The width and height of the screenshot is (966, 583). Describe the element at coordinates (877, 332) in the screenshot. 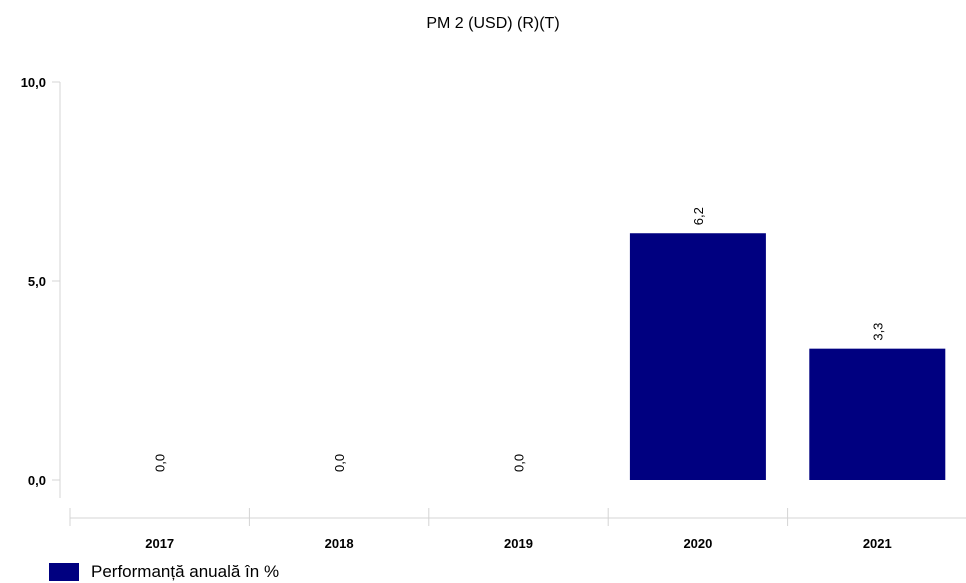

I see `data-label-2021: 3,3` at that location.